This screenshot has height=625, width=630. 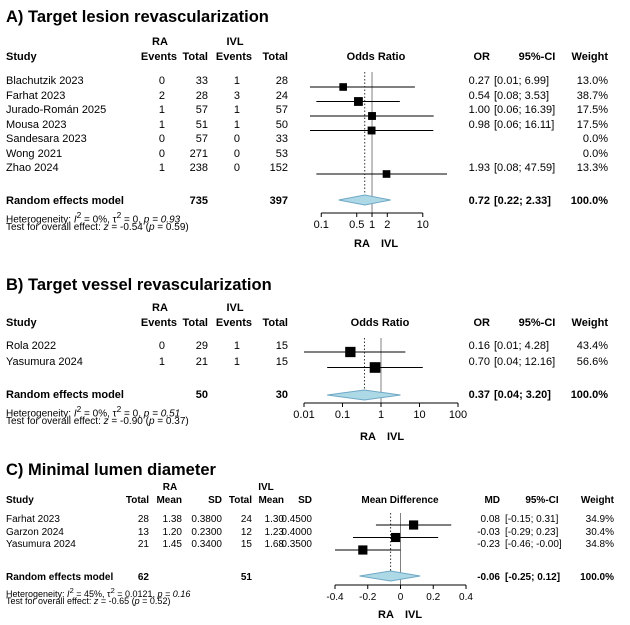 I want to click on axis-label-right: IVL, so click(x=396, y=437).